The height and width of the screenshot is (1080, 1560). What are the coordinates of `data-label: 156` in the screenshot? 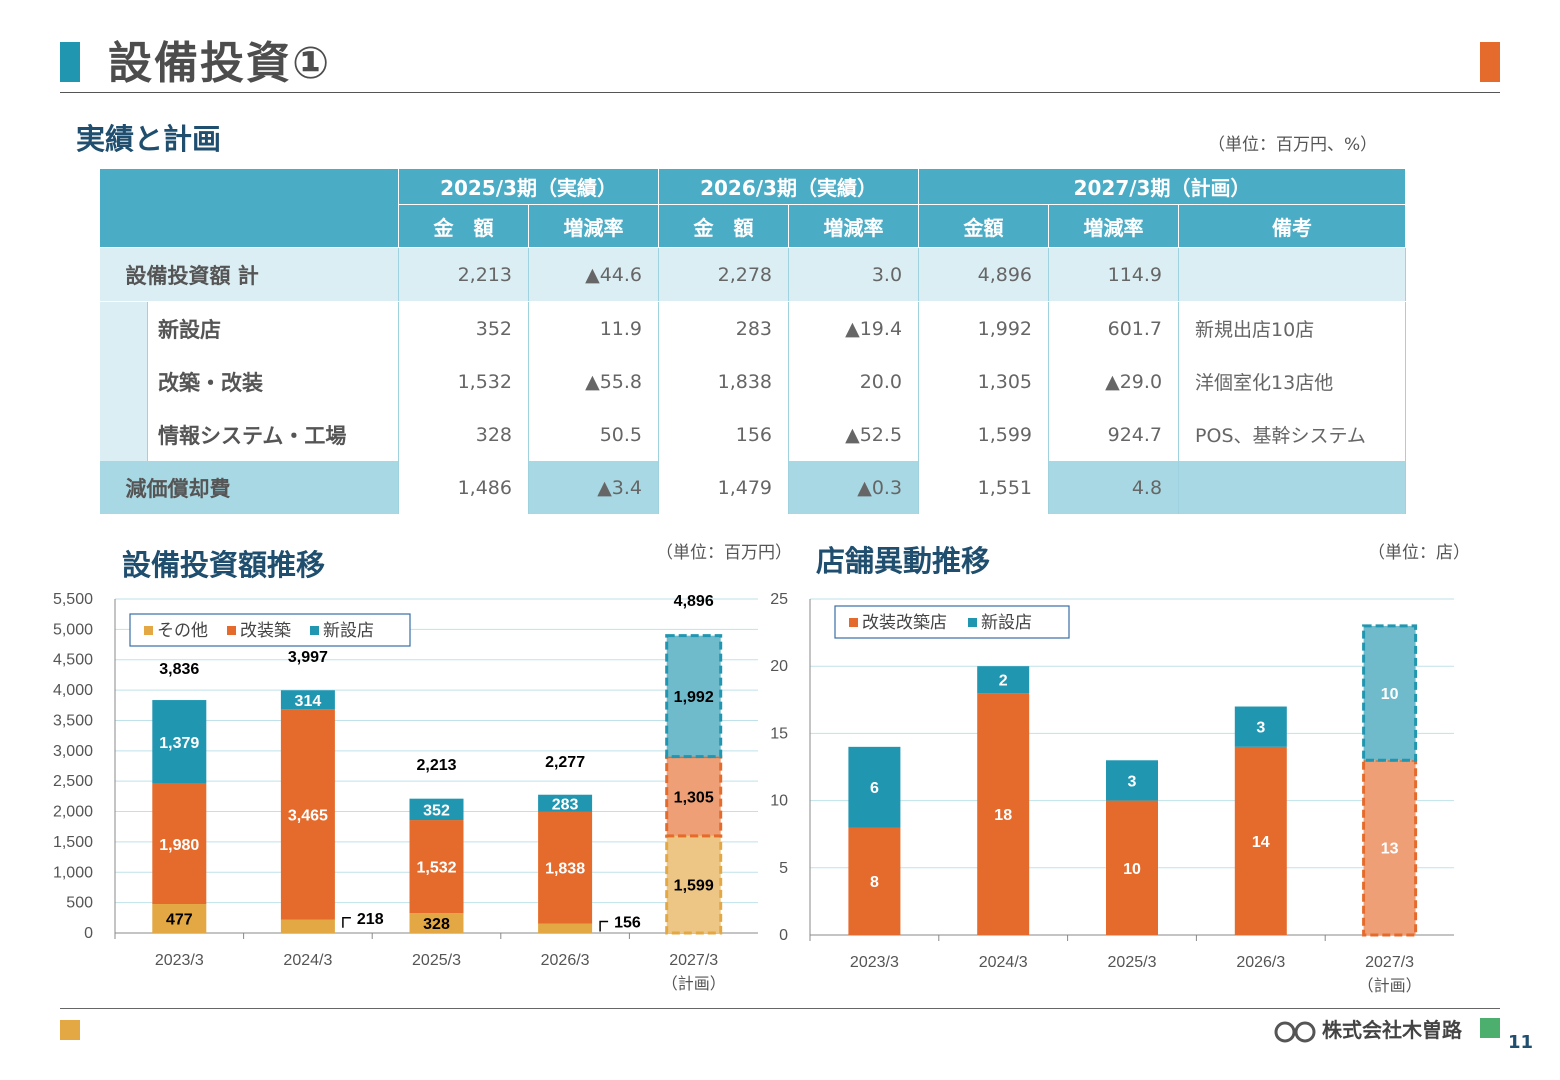 It's located at (627, 923).